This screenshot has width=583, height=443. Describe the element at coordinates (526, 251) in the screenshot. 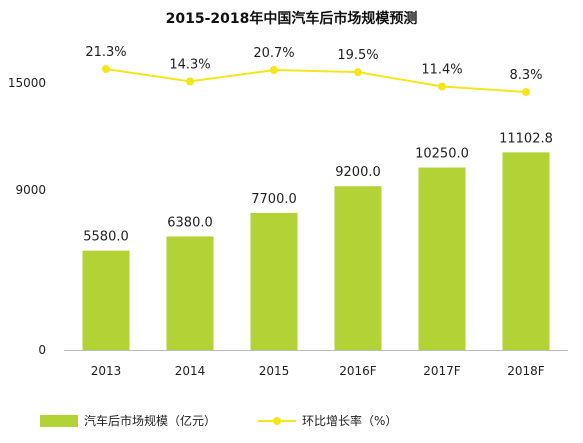

I see `bar-2018F` at that location.